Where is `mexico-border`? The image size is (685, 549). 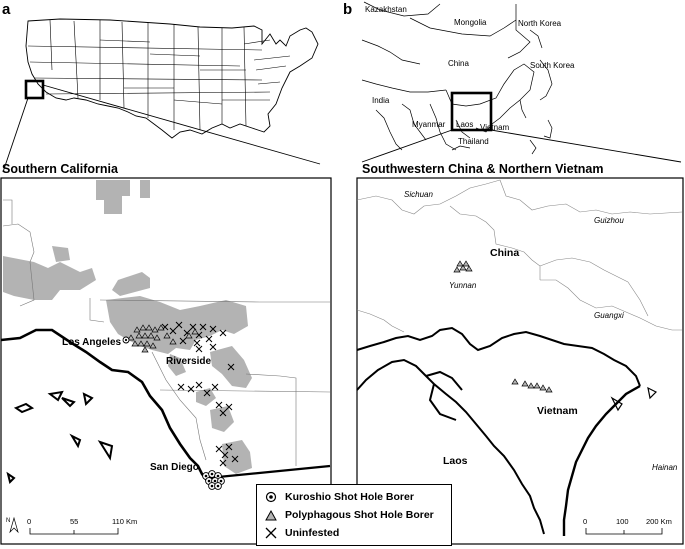
mexico-border is located at coordinates (269, 472).